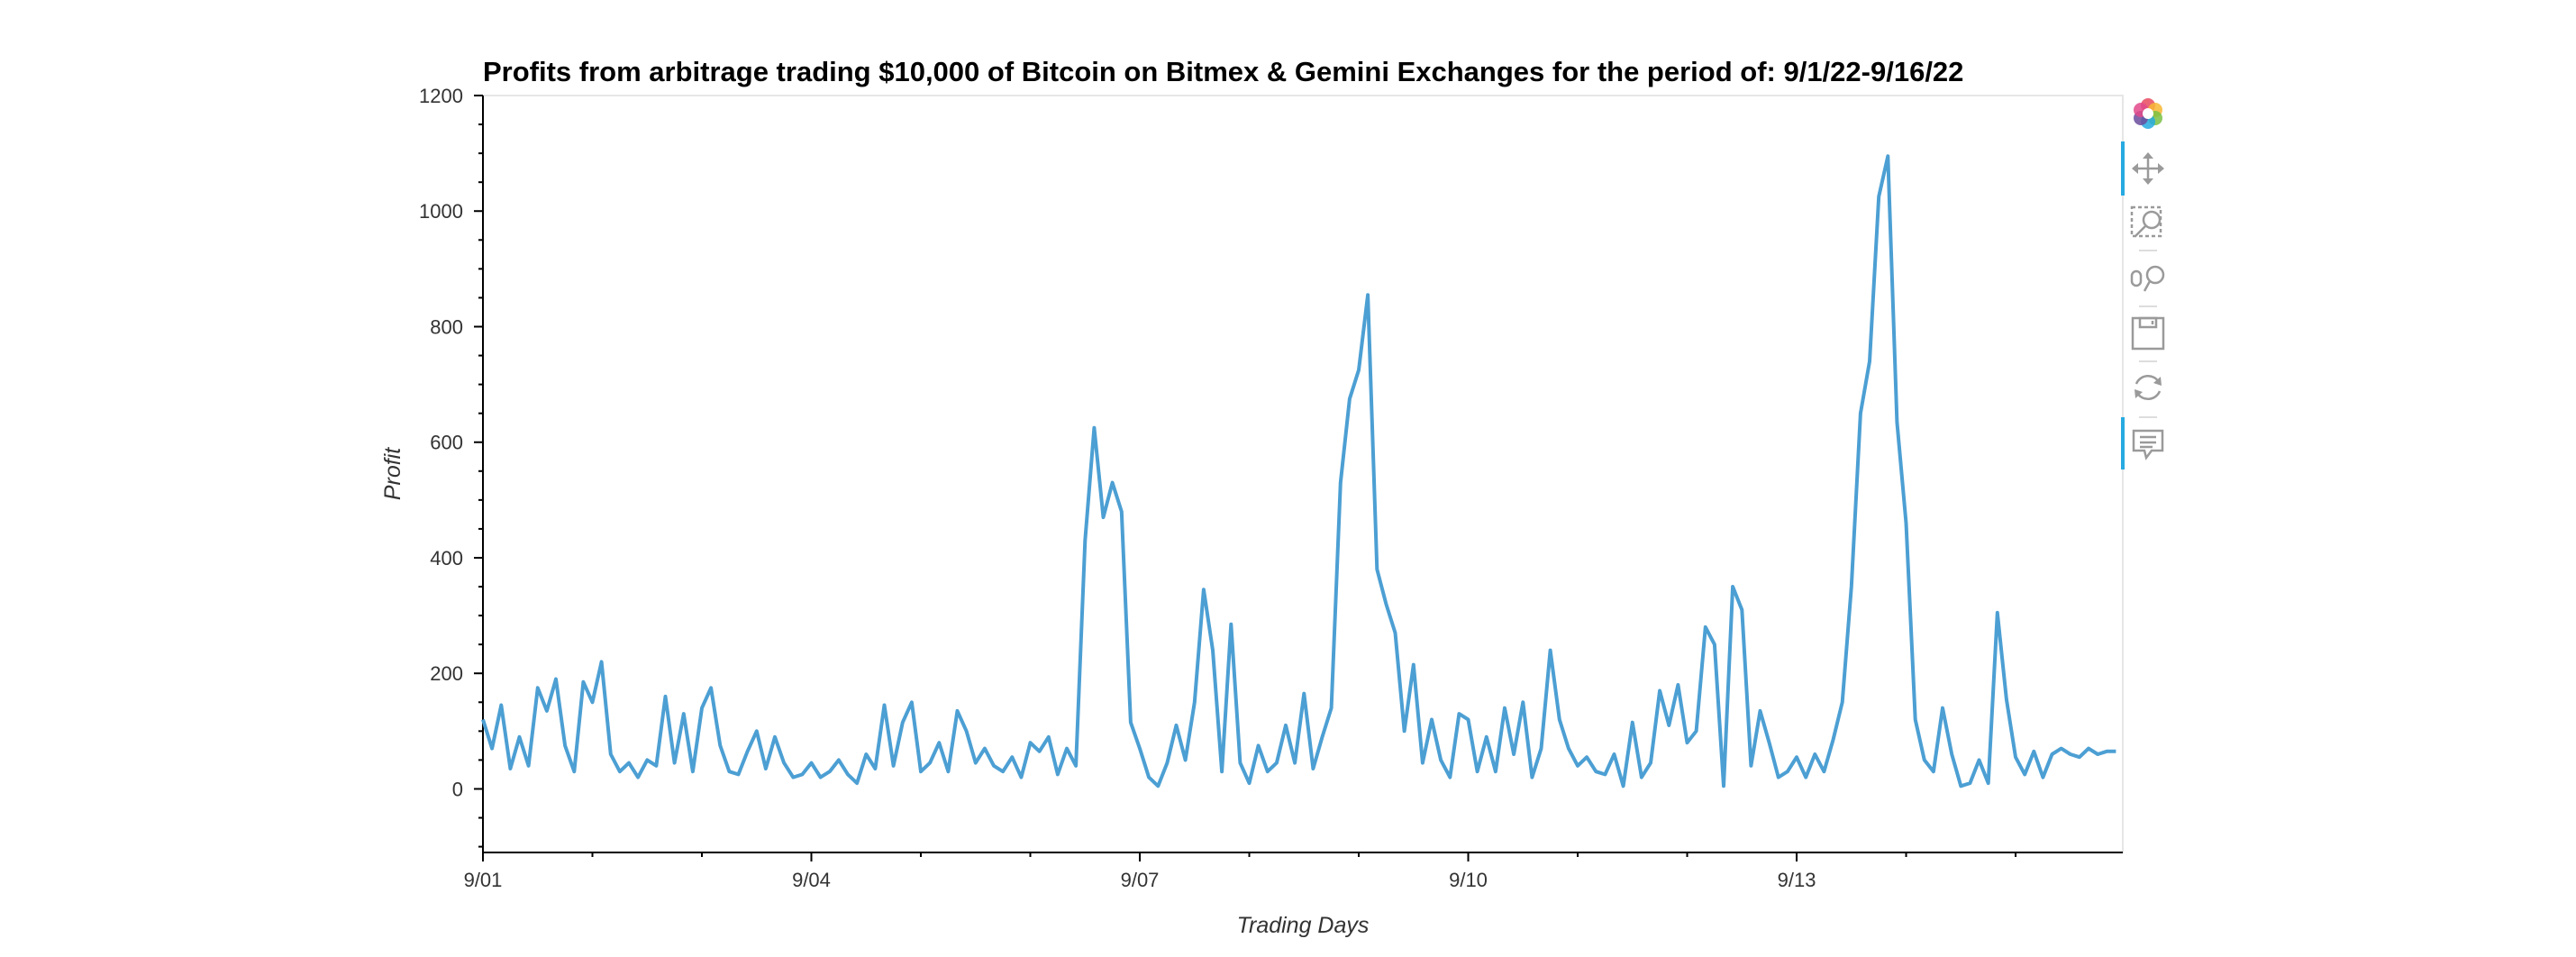  Describe the element at coordinates (392, 473) in the screenshot. I see `y-axis-label: Profit` at that location.